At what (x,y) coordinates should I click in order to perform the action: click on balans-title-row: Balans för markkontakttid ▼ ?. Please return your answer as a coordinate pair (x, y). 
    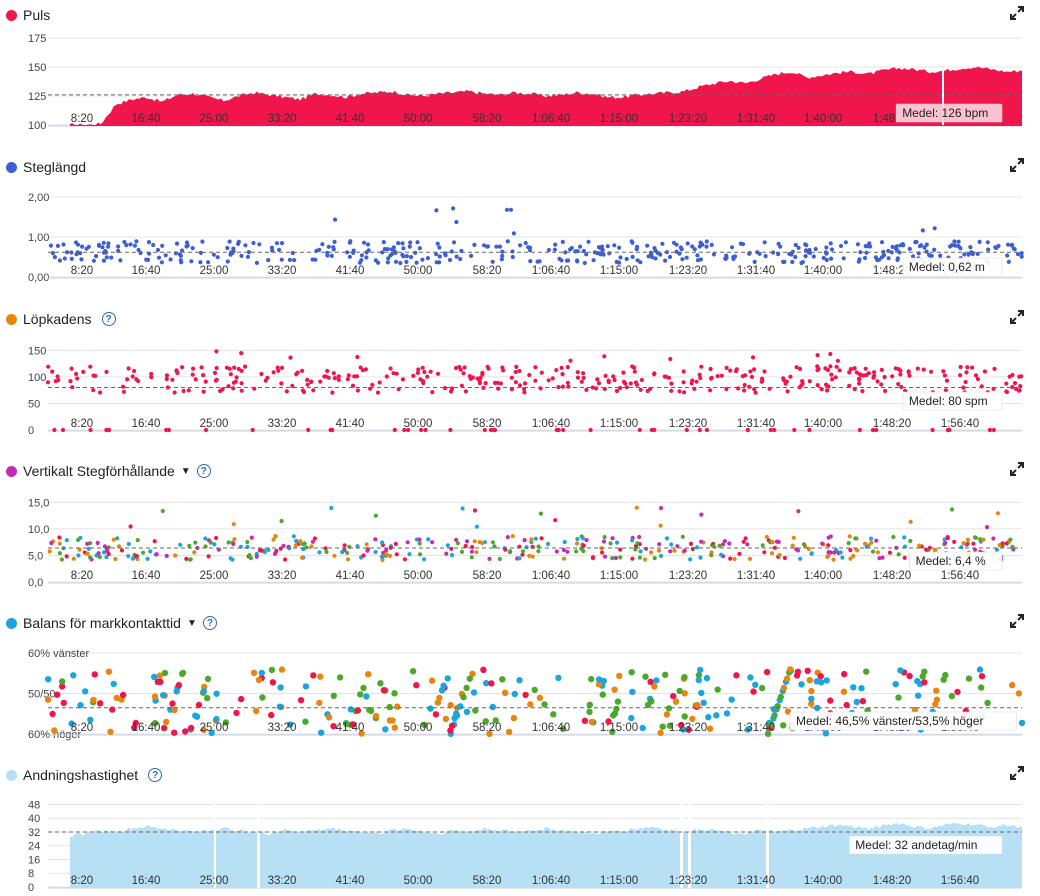
    Looking at the image, I should click on (111, 623).